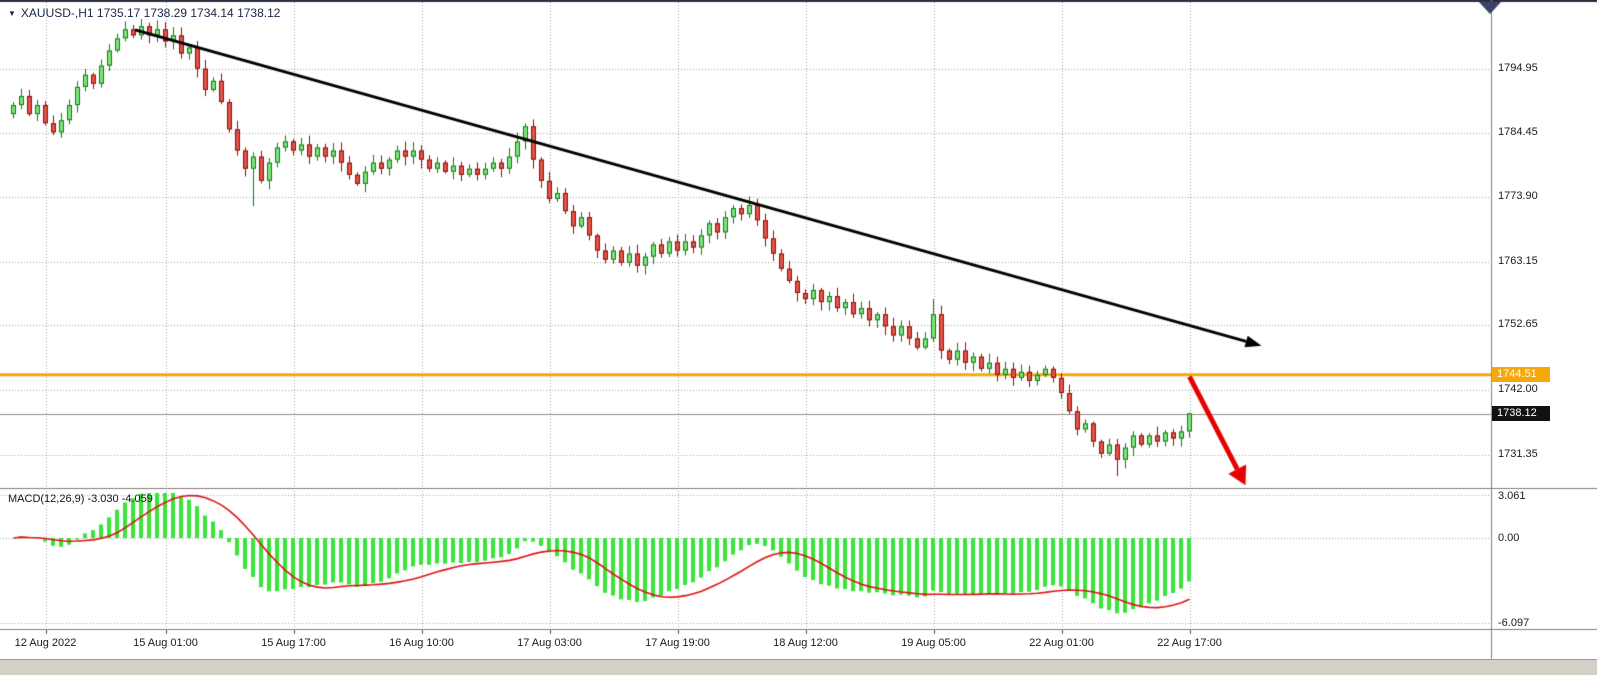 The height and width of the screenshot is (675, 1597). What do you see at coordinates (1514, 622) in the screenshot?
I see `macd-tick-label: -6.097` at bounding box center [1514, 622].